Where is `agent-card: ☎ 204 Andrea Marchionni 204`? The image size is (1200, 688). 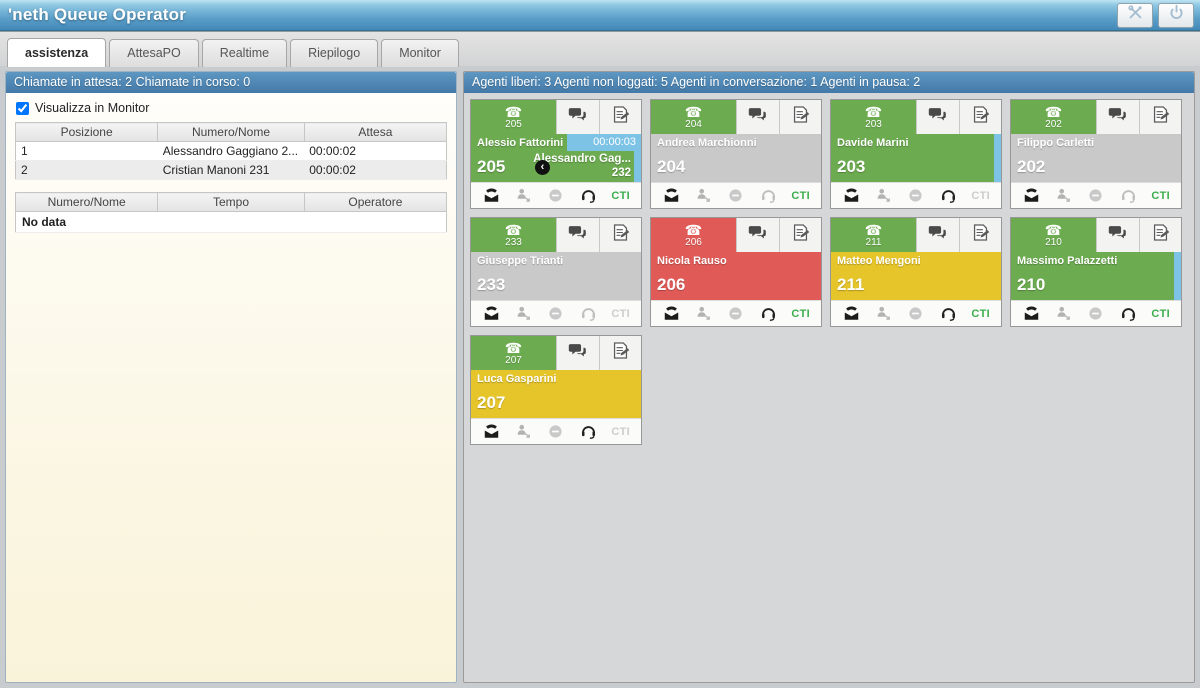 agent-card: ☎ 204 Andrea Marchionni 204 is located at coordinates (736, 154).